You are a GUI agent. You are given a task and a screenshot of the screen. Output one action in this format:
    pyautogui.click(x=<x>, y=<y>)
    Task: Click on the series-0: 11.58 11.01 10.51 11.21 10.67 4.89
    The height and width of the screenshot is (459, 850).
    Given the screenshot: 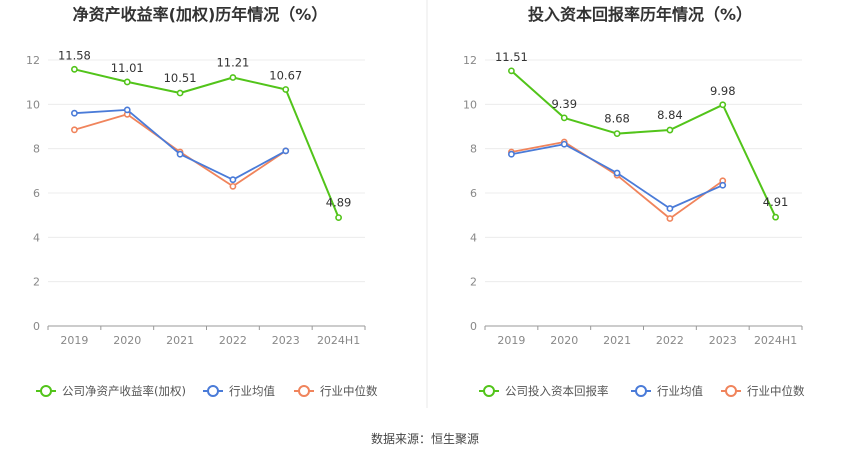 What is the action you would take?
    pyautogui.click(x=205, y=135)
    